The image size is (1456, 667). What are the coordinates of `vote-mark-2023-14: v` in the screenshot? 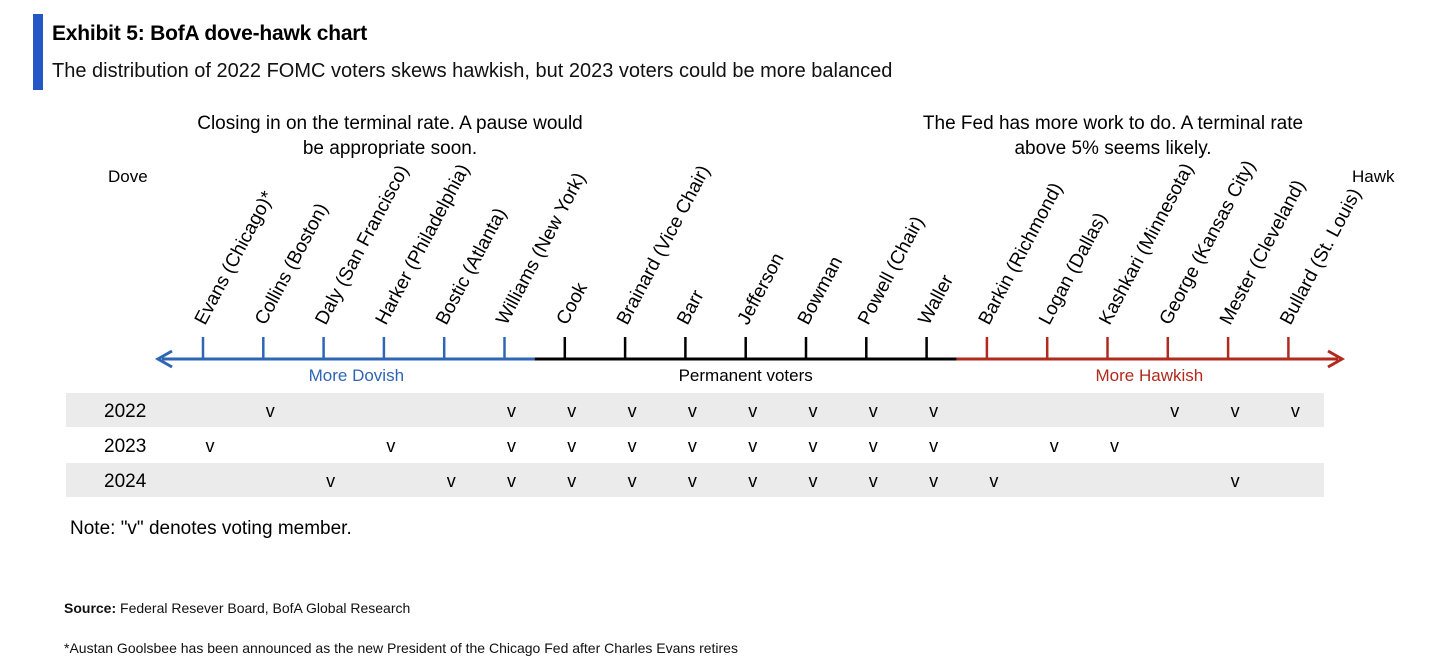 It's located at (1054, 446).